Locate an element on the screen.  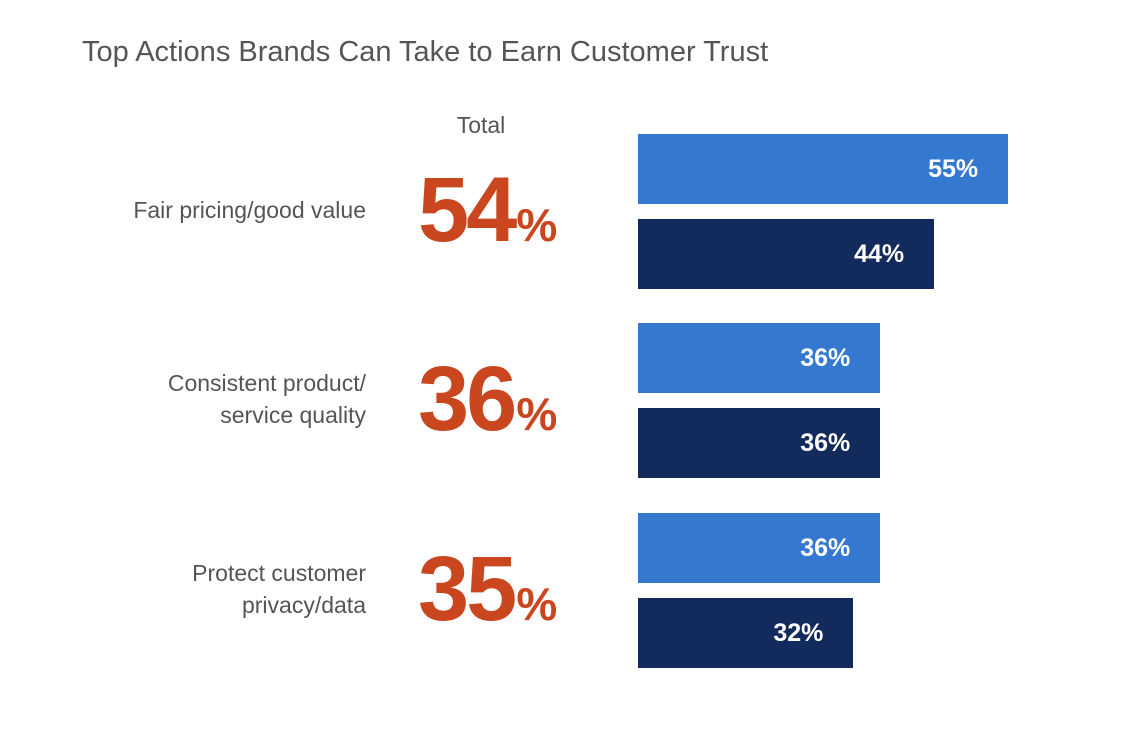
bar-value-label: 44% is located at coordinates (879, 254).